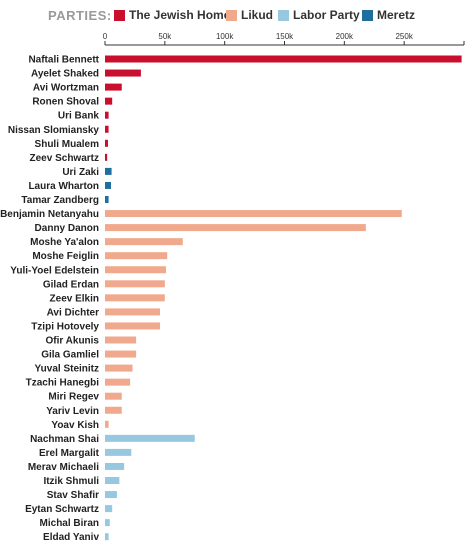 The height and width of the screenshot is (550, 474). What do you see at coordinates (73, 495) in the screenshot?
I see `category-label: Stav Shafir` at bounding box center [73, 495].